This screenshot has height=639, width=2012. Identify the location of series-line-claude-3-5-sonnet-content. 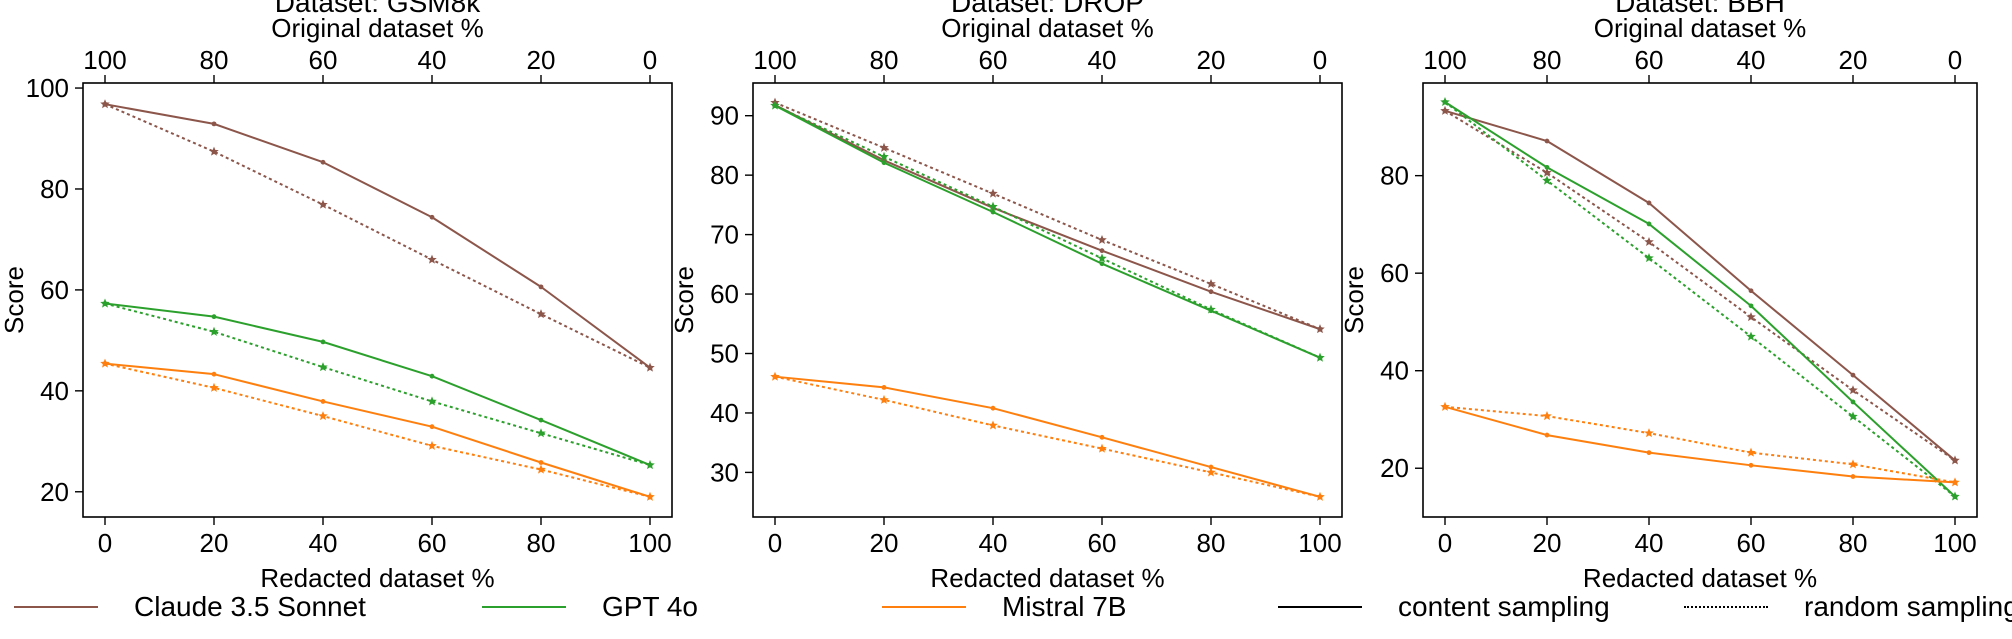
(1700, 285).